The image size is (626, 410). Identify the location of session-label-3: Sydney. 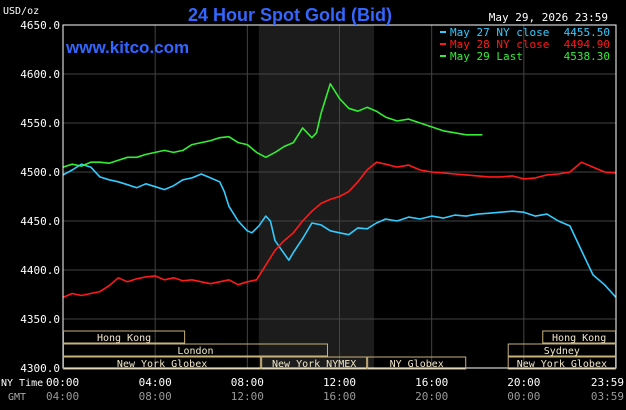
(562, 351).